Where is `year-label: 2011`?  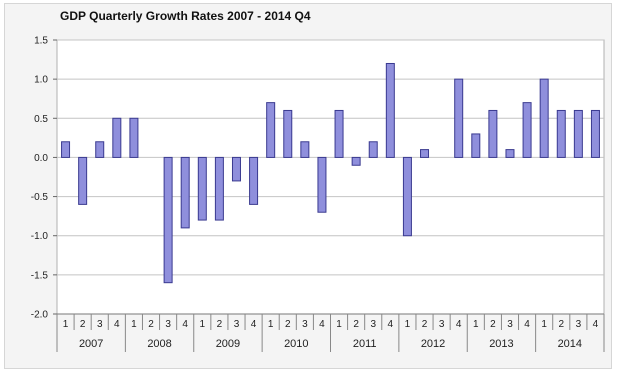
year-label: 2011 is located at coordinates (365, 344).